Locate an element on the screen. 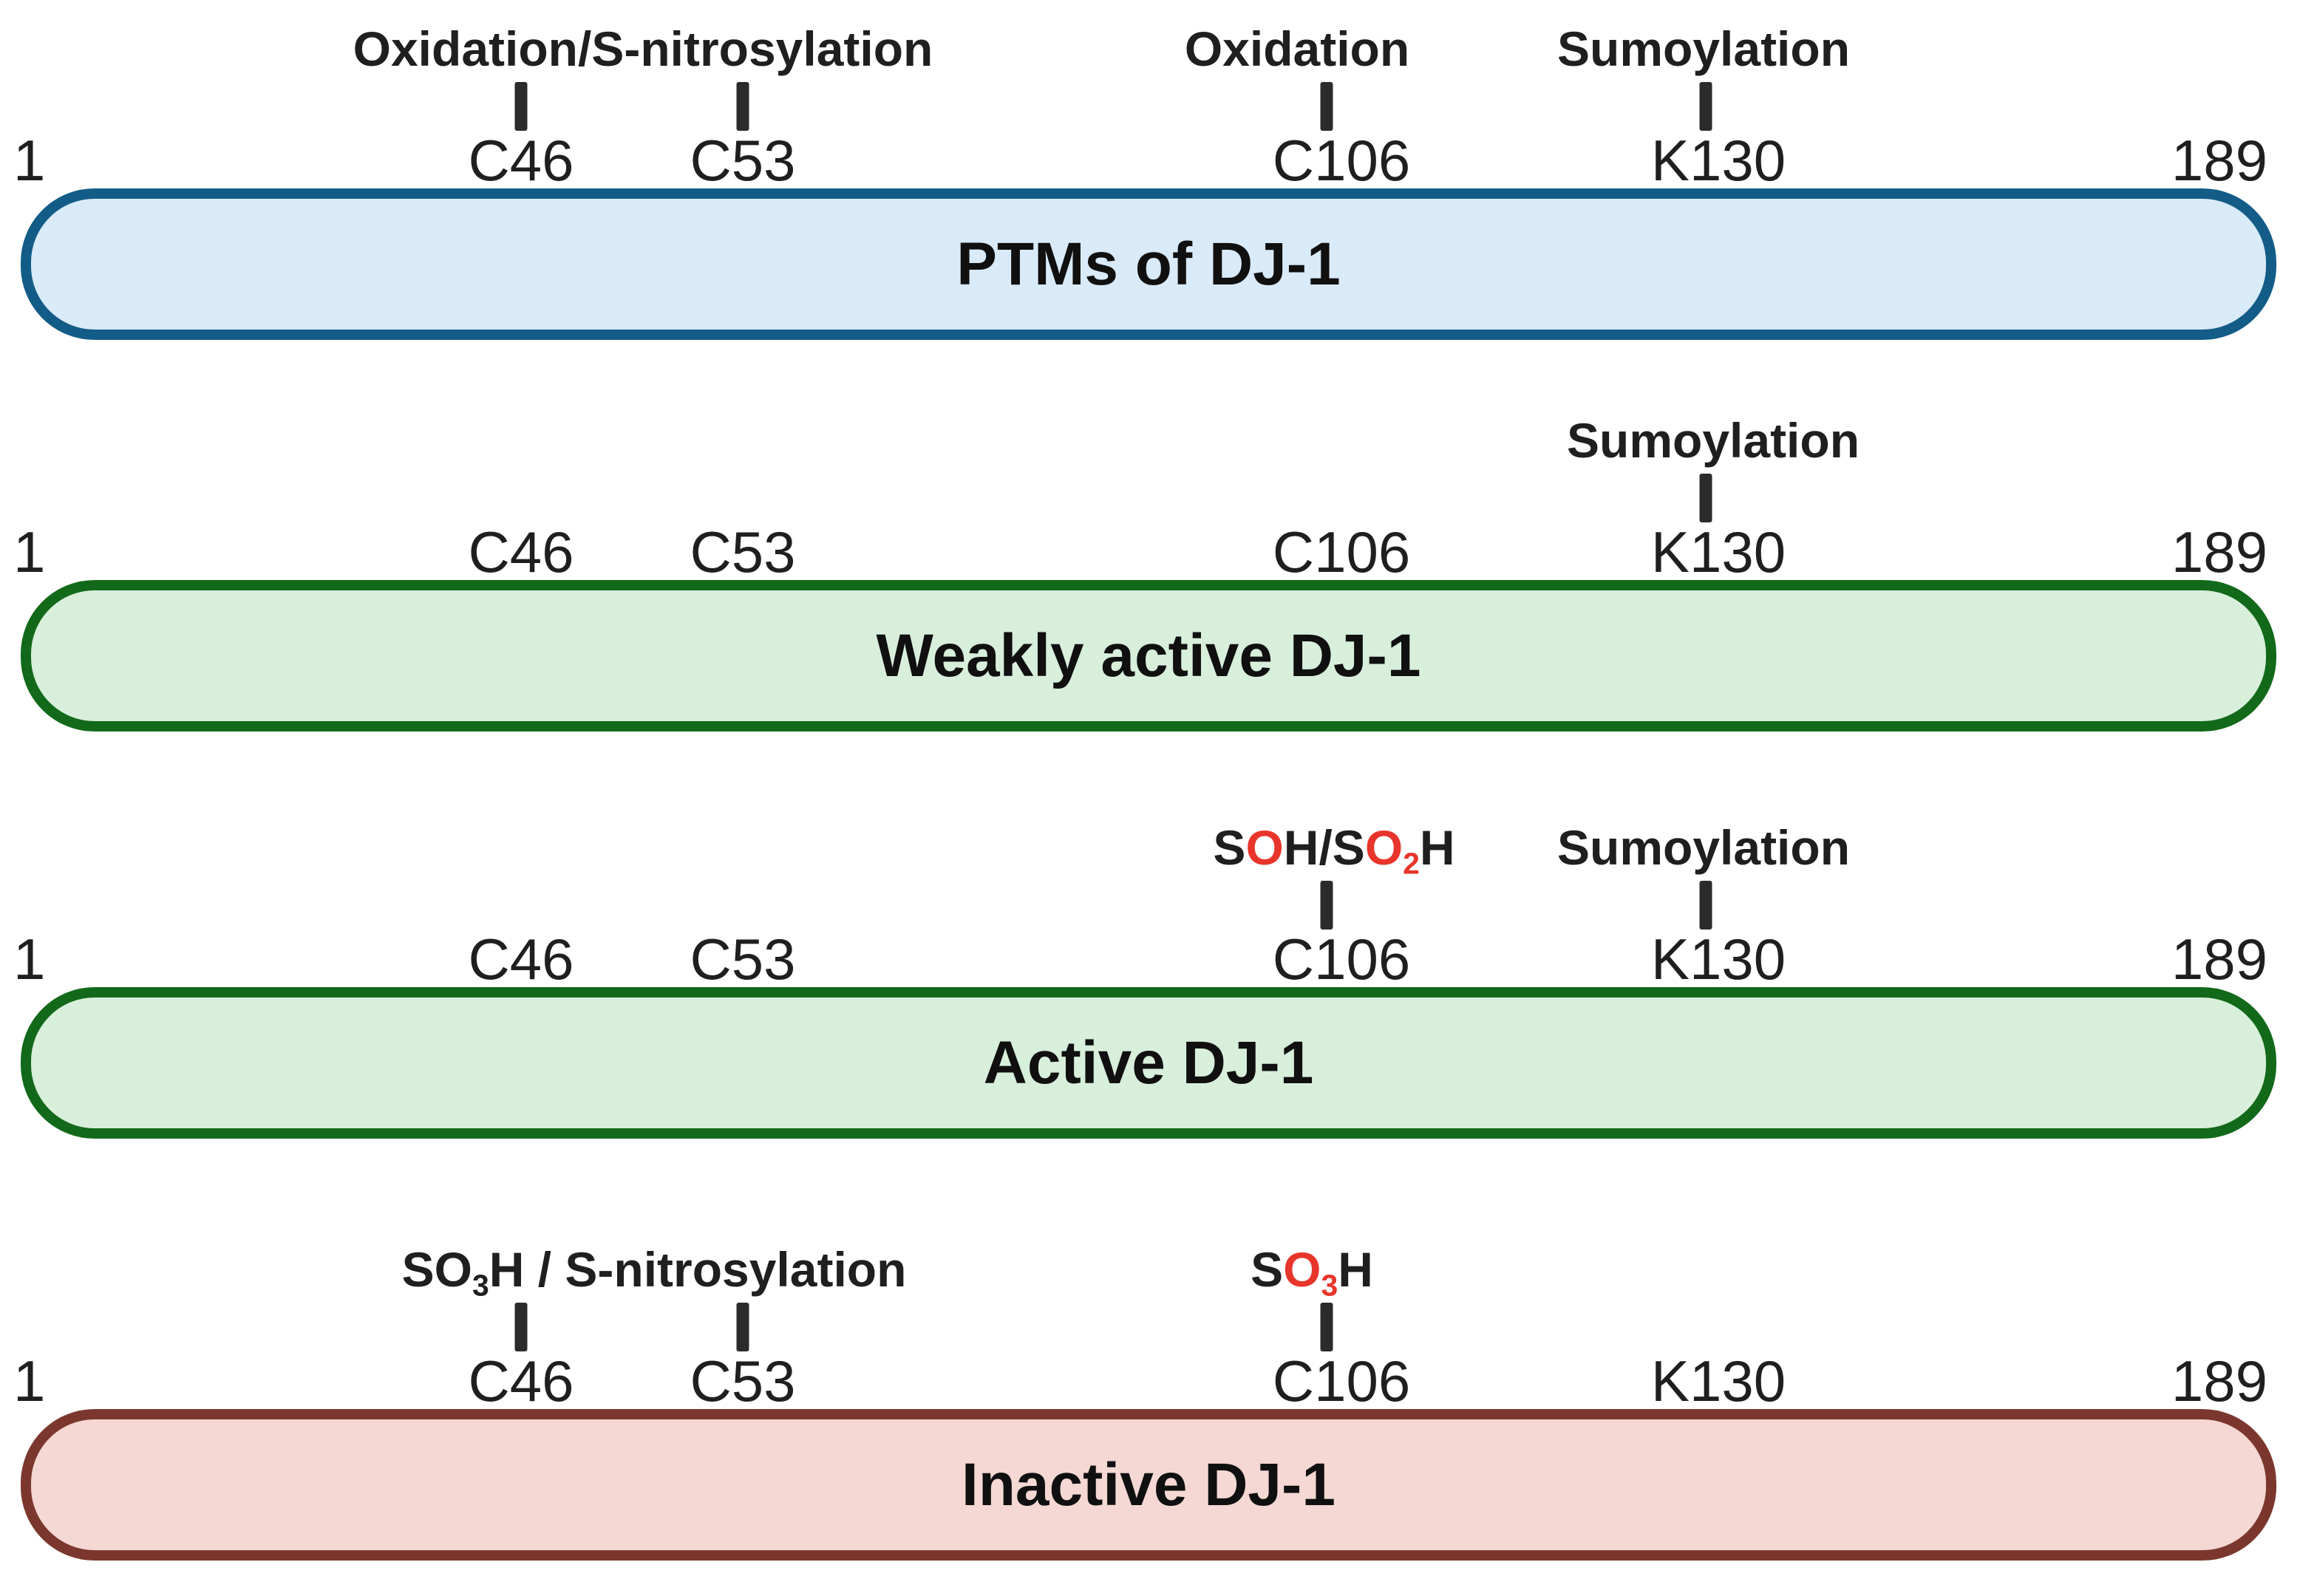  protein-bar-title: PTMs of DJ-1 is located at coordinates (1148, 264).